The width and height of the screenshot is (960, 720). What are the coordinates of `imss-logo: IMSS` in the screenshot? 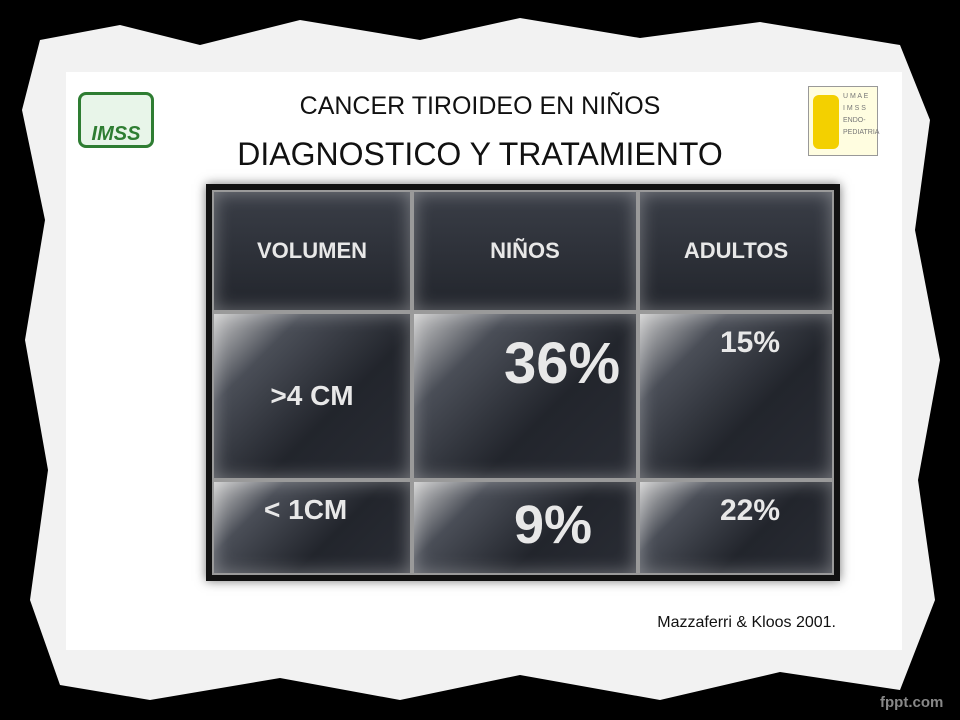 It's located at (116, 120).